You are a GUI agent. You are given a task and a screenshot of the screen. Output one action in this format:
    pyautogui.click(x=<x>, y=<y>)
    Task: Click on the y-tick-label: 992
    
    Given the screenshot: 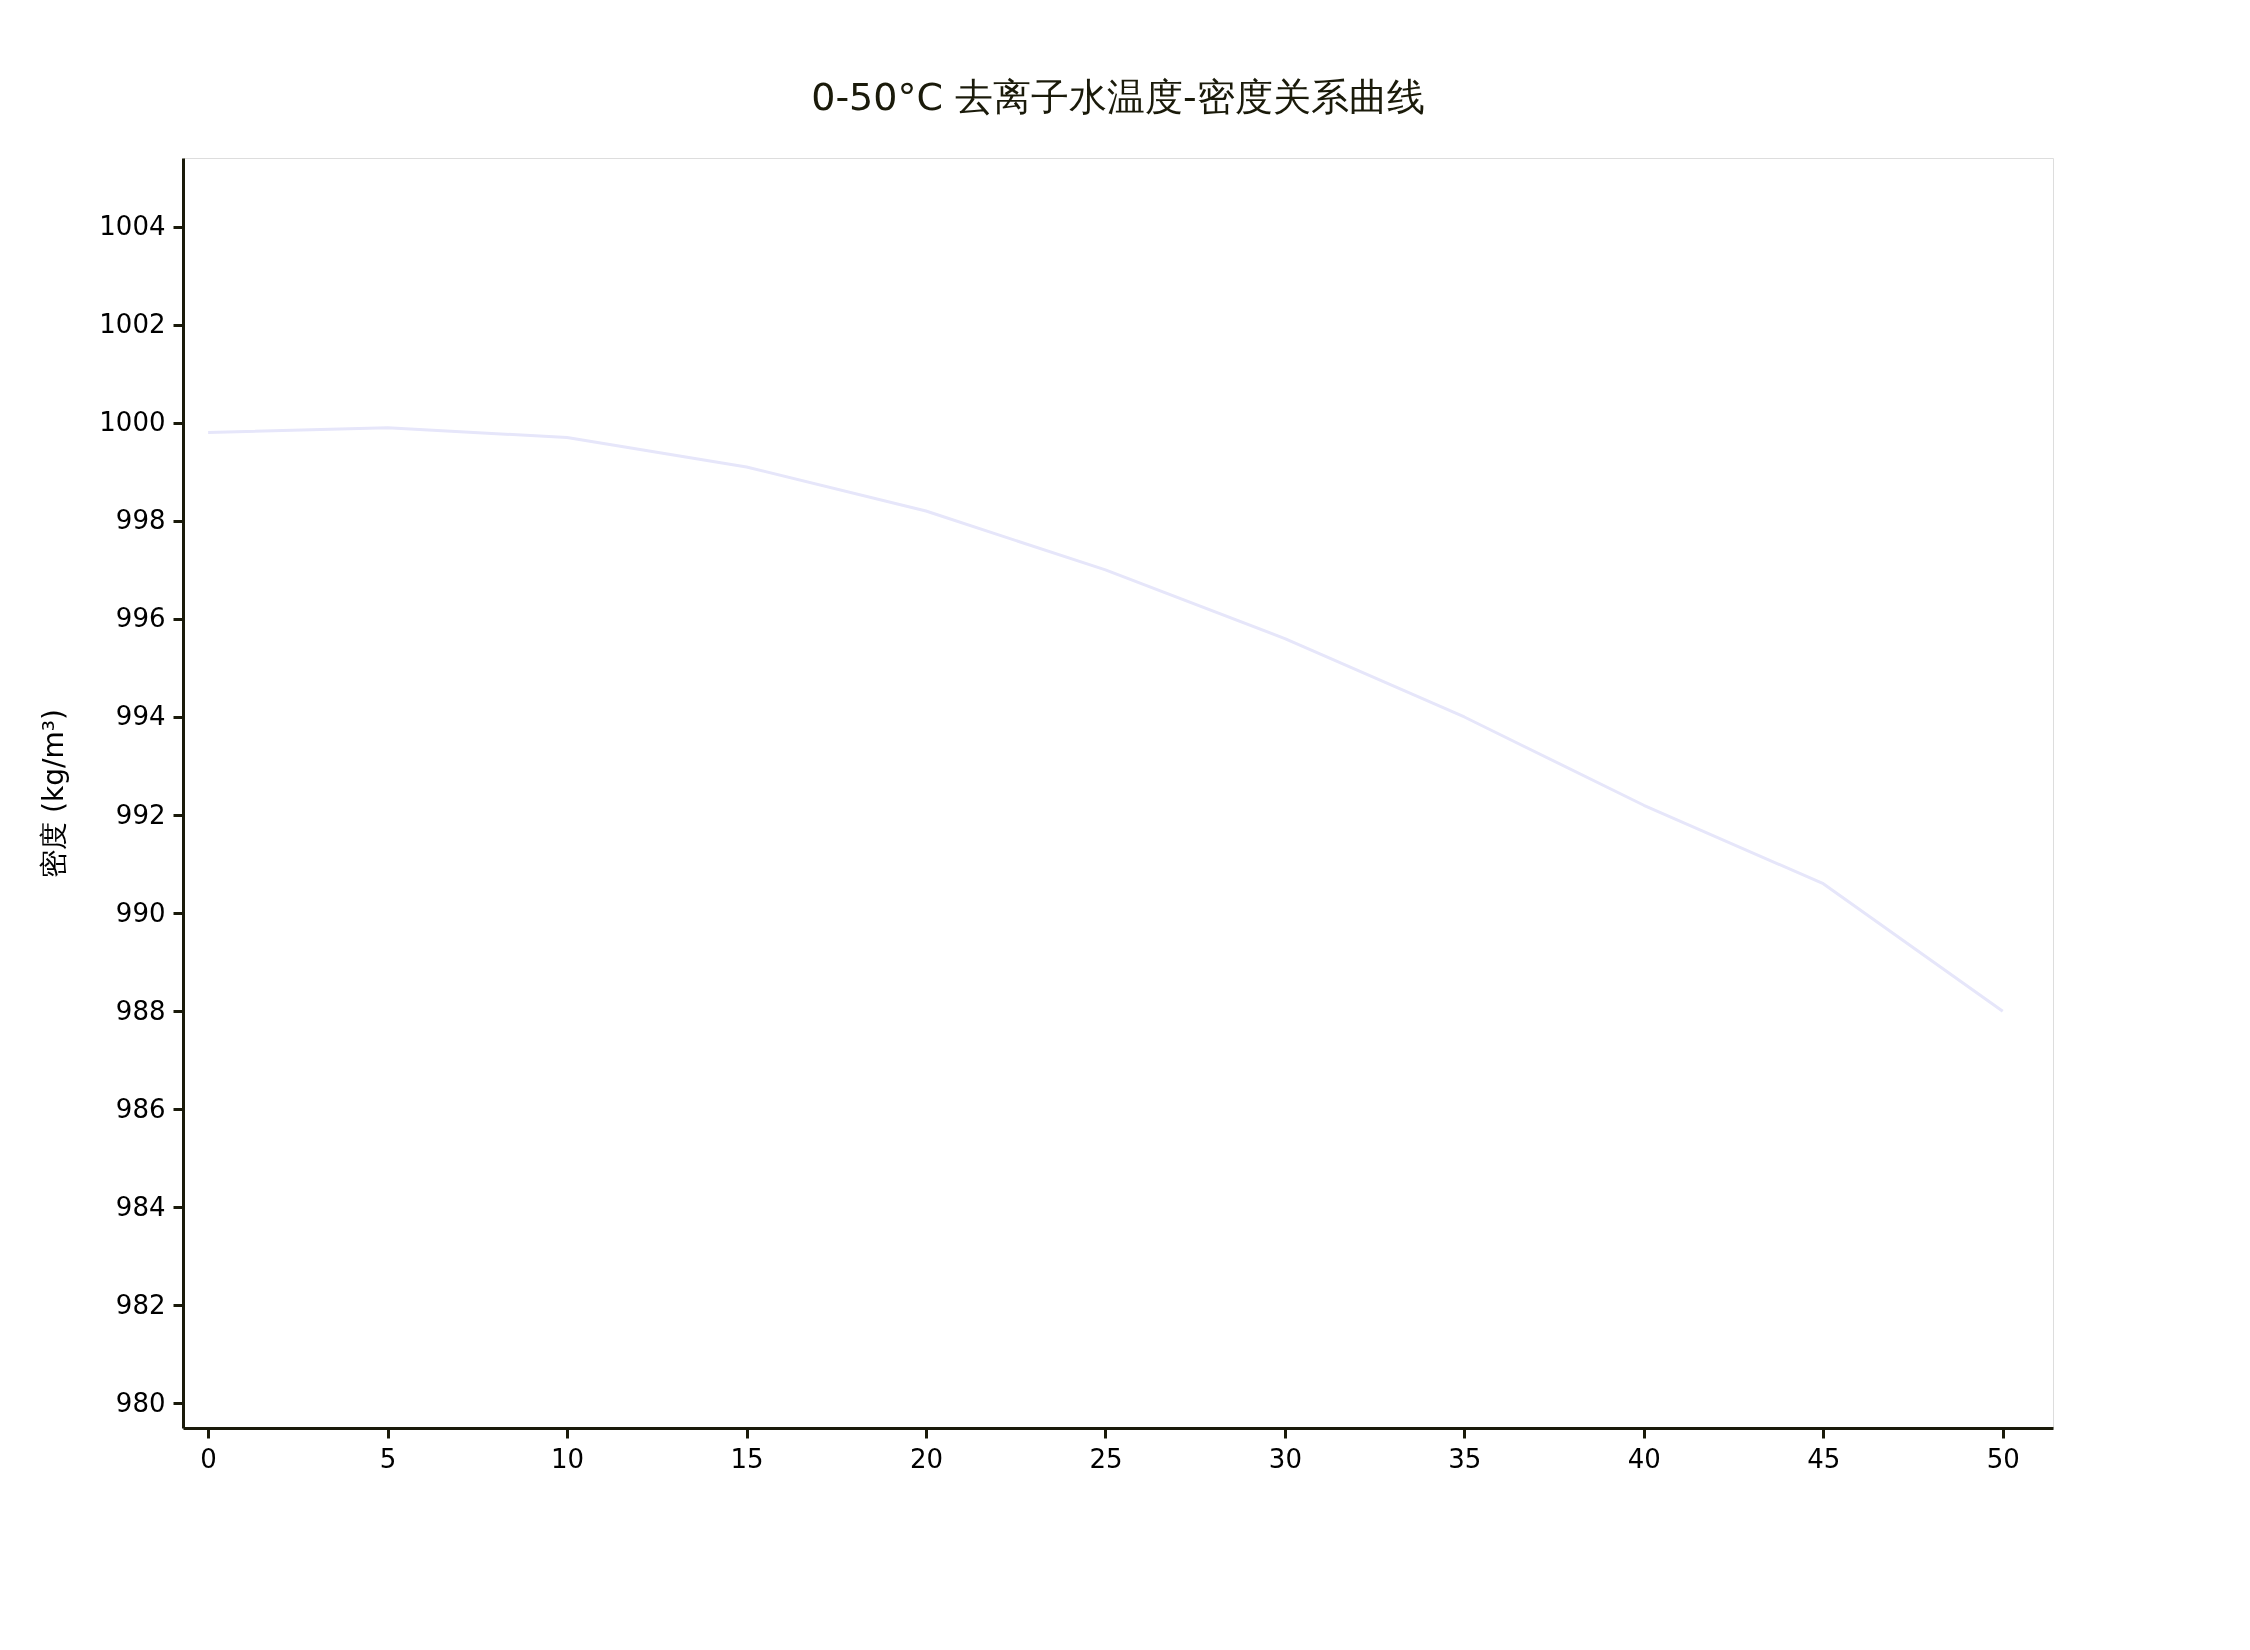 What is the action you would take?
    pyautogui.click(x=140, y=814)
    